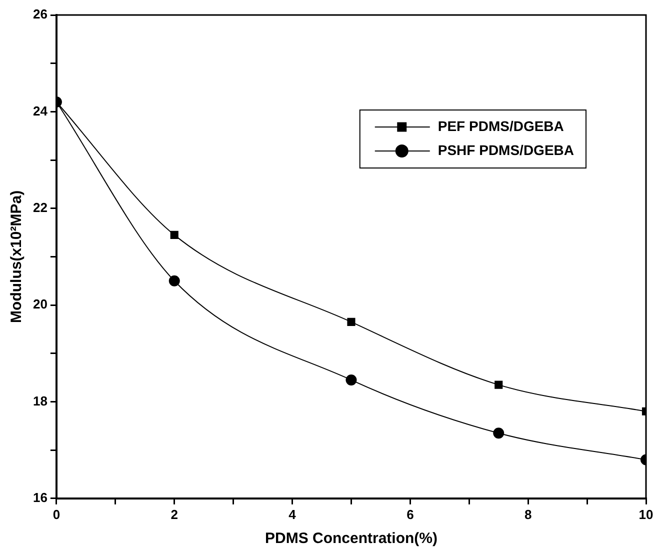 The image size is (664, 556). I want to click on y-axis-title: Modulus(x10²MPa), so click(17, 256).